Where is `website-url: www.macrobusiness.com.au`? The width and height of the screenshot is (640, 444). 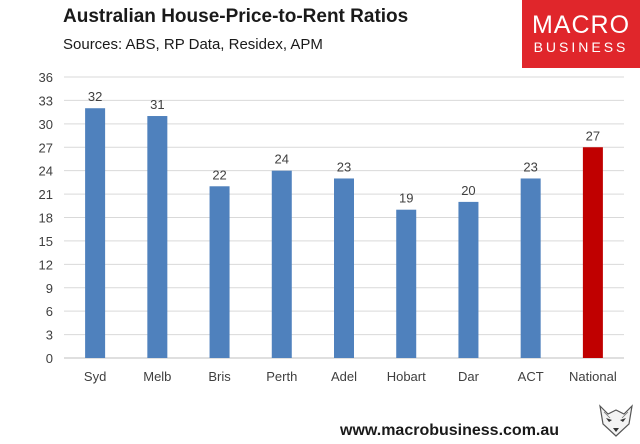 website-url: www.macrobusiness.com.au is located at coordinates (450, 430).